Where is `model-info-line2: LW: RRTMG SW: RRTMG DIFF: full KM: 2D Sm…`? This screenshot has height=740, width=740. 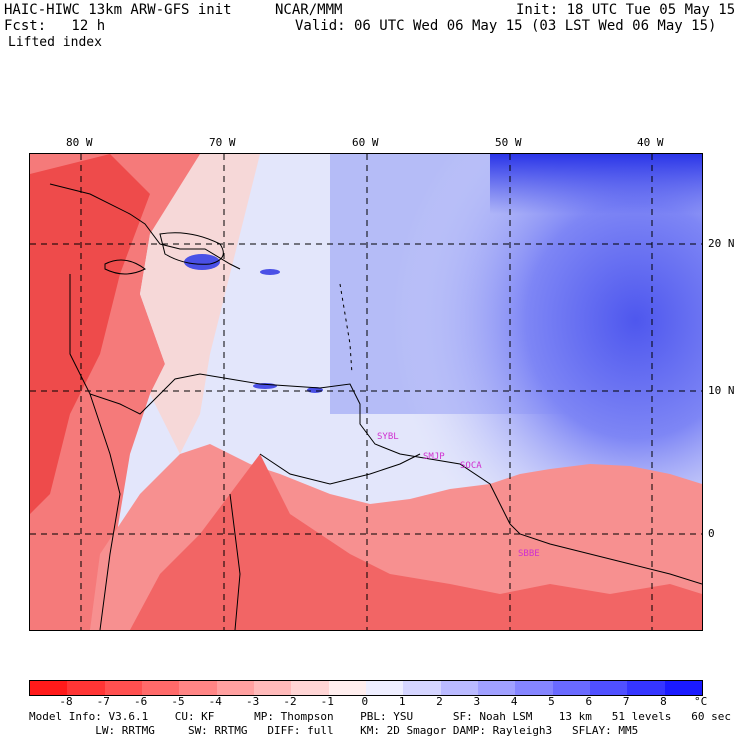 model-info-line2: LW: RRTMG SW: RRTMG DIFF: full KM: 2D Sm… is located at coordinates (334, 730).